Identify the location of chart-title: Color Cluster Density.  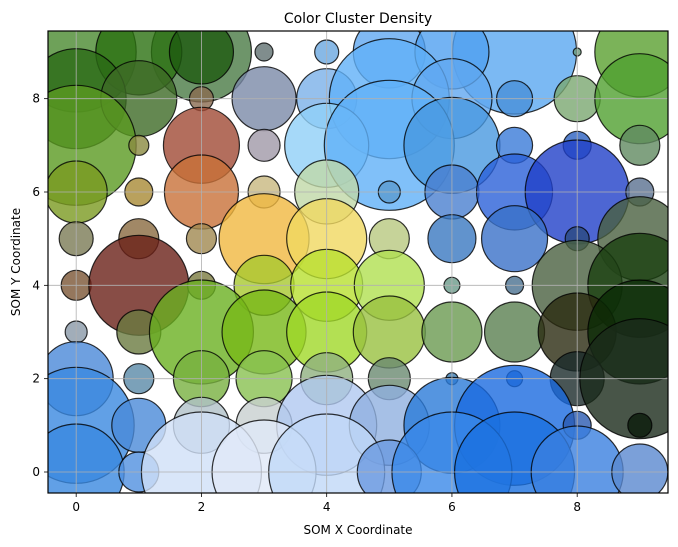
(358, 19).